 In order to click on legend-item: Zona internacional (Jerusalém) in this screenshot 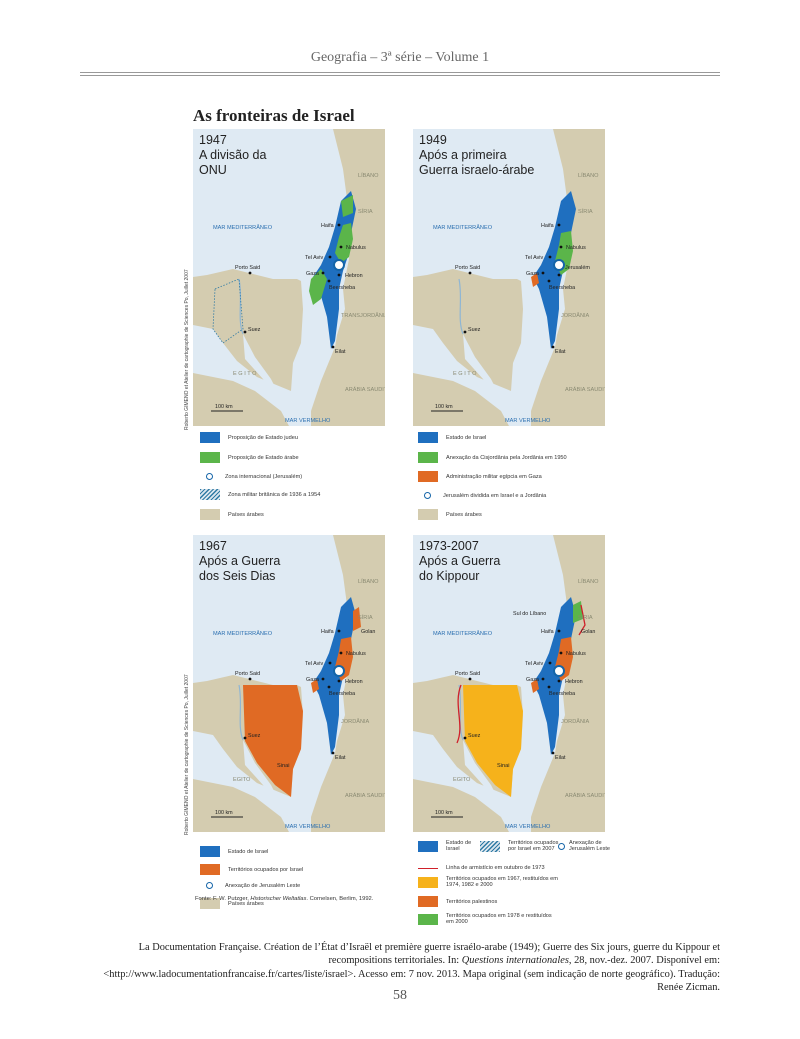, I will do `click(251, 476)`.